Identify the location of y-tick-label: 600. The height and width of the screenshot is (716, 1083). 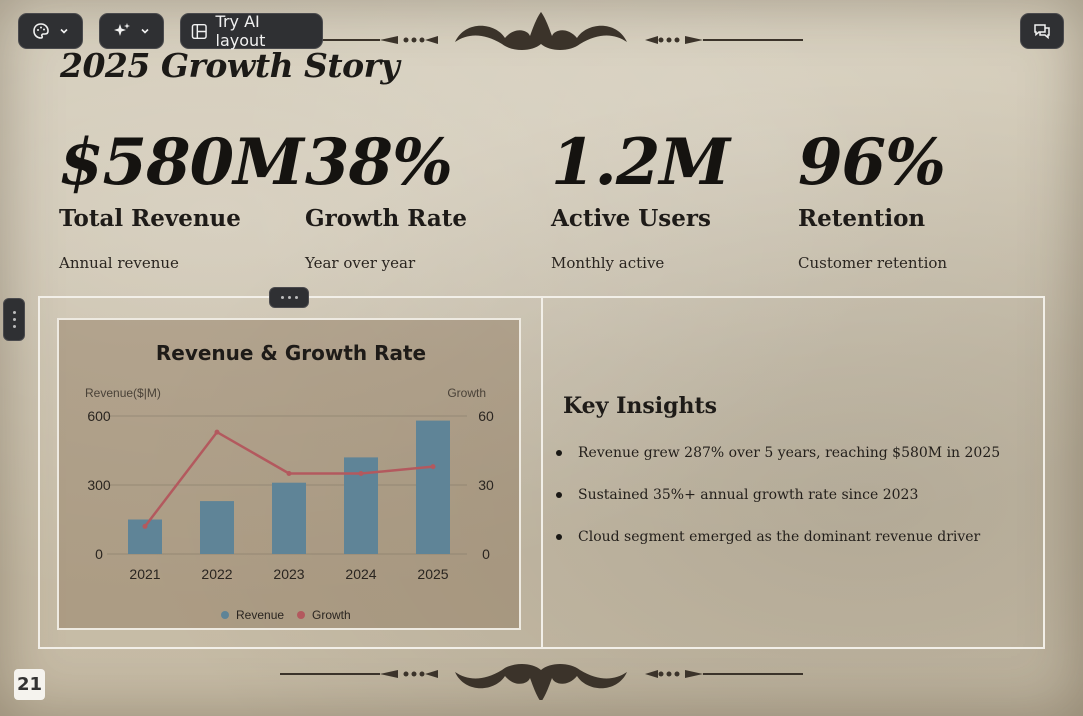
(99, 416).